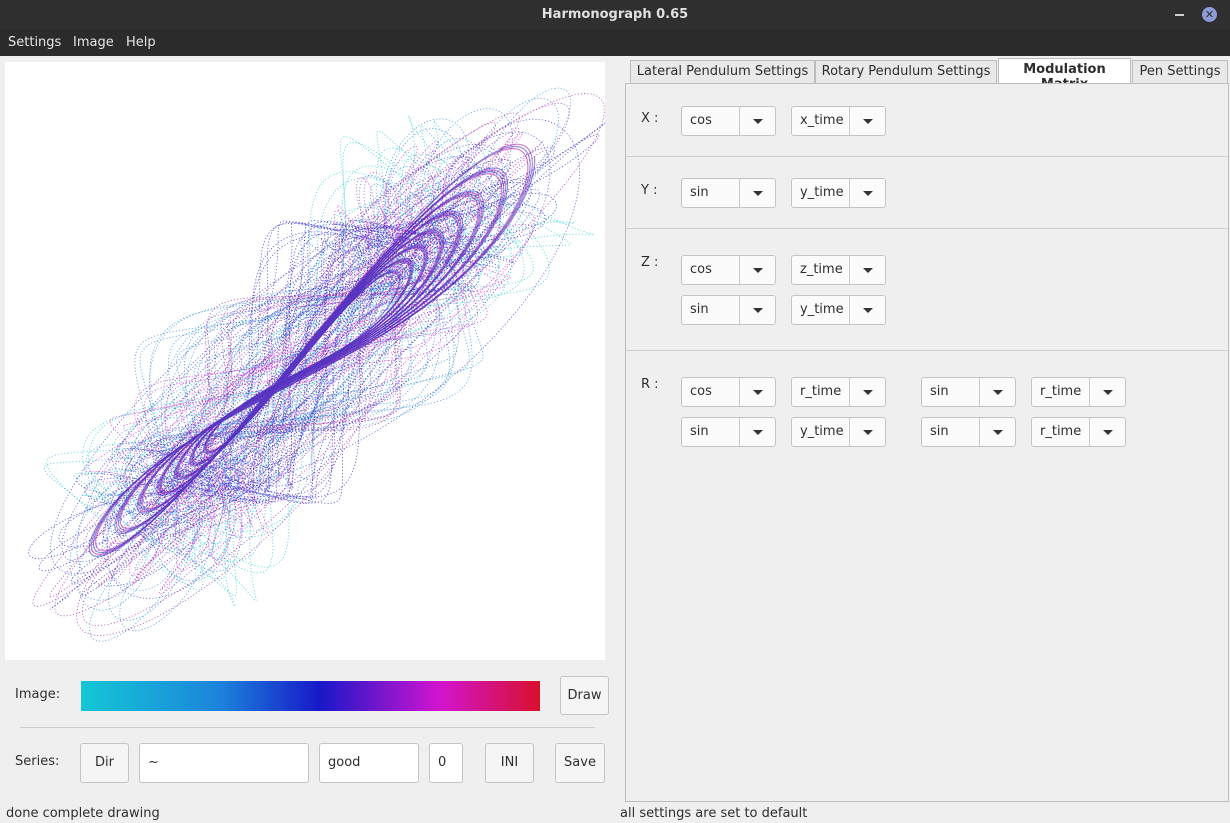  I want to click on r-time-combo-2: r_time, so click(1078, 392).